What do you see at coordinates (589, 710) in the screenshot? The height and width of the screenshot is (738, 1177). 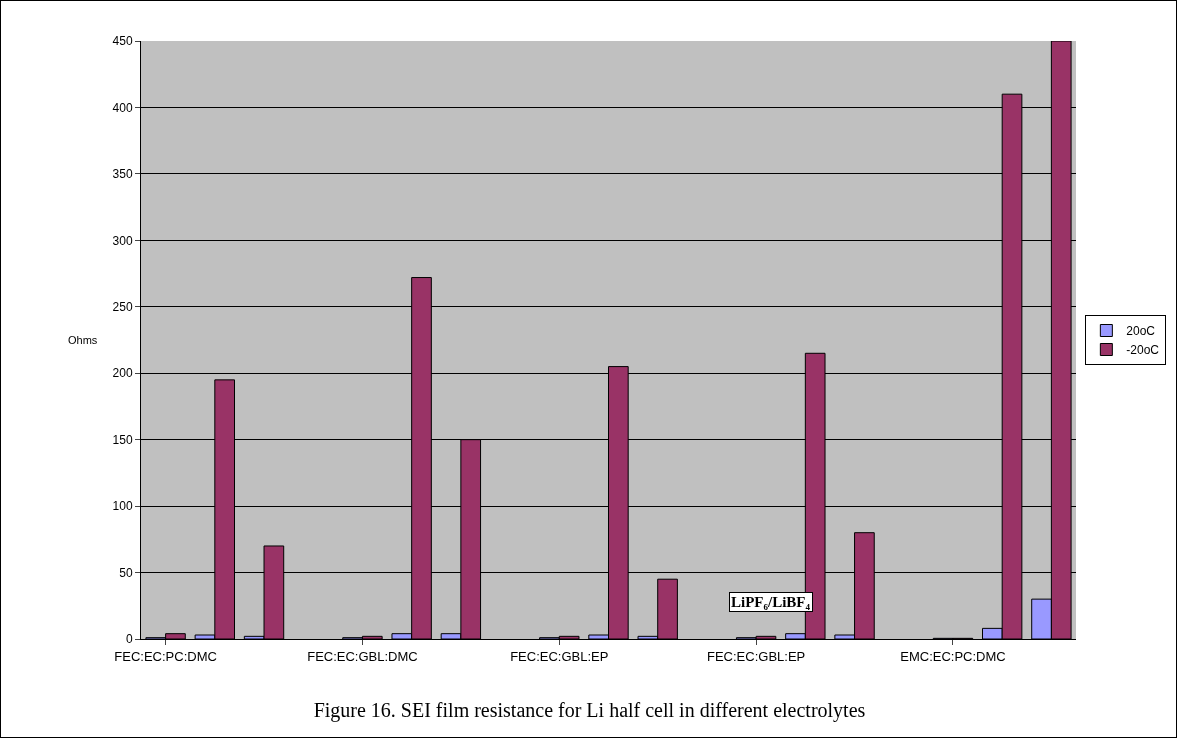 I see `text: Figure 16. SEI film resistance for Li half cell in different electrolytes` at bounding box center [589, 710].